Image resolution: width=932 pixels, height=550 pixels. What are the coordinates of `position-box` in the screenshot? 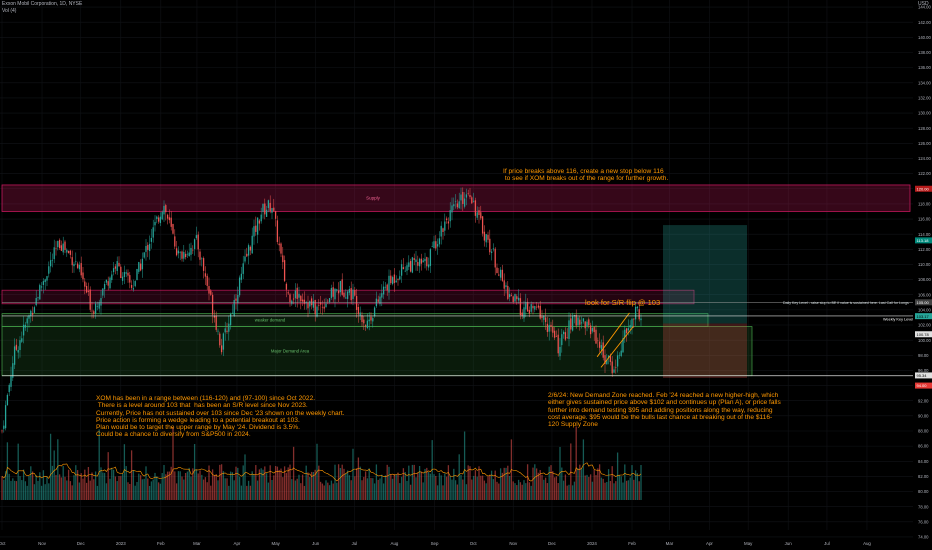 It's located at (705, 301).